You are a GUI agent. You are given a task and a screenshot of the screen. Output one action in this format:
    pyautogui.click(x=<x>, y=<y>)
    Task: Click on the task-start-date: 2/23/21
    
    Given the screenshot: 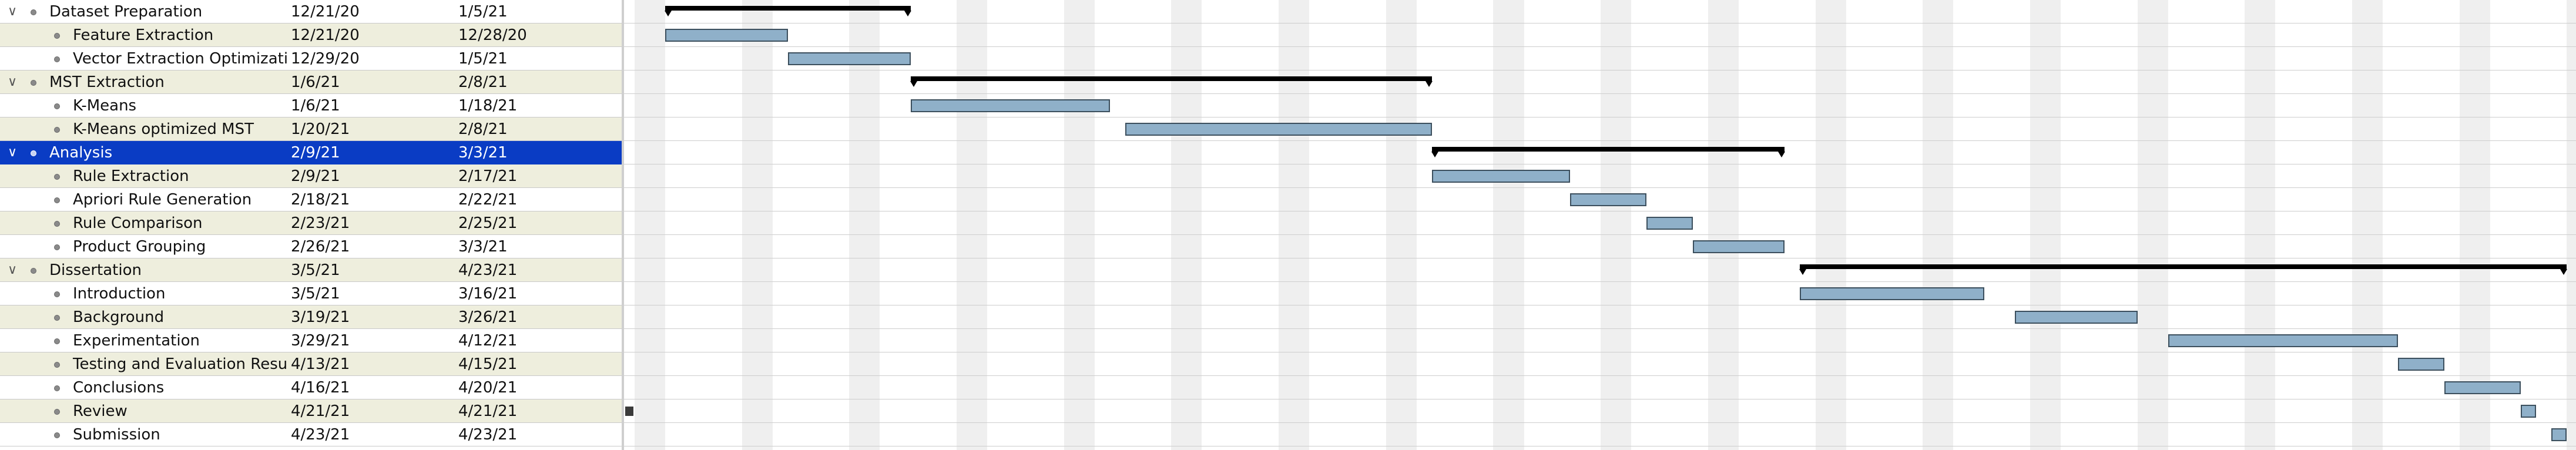 What is the action you would take?
    pyautogui.click(x=320, y=223)
    